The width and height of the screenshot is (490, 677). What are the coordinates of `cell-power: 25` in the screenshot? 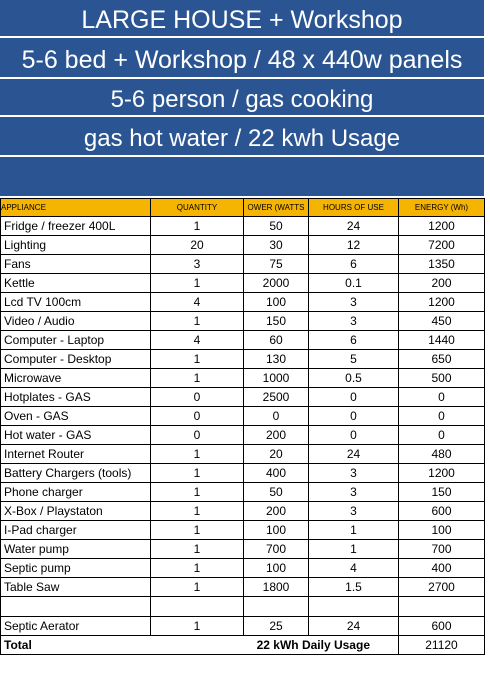 It's located at (276, 626).